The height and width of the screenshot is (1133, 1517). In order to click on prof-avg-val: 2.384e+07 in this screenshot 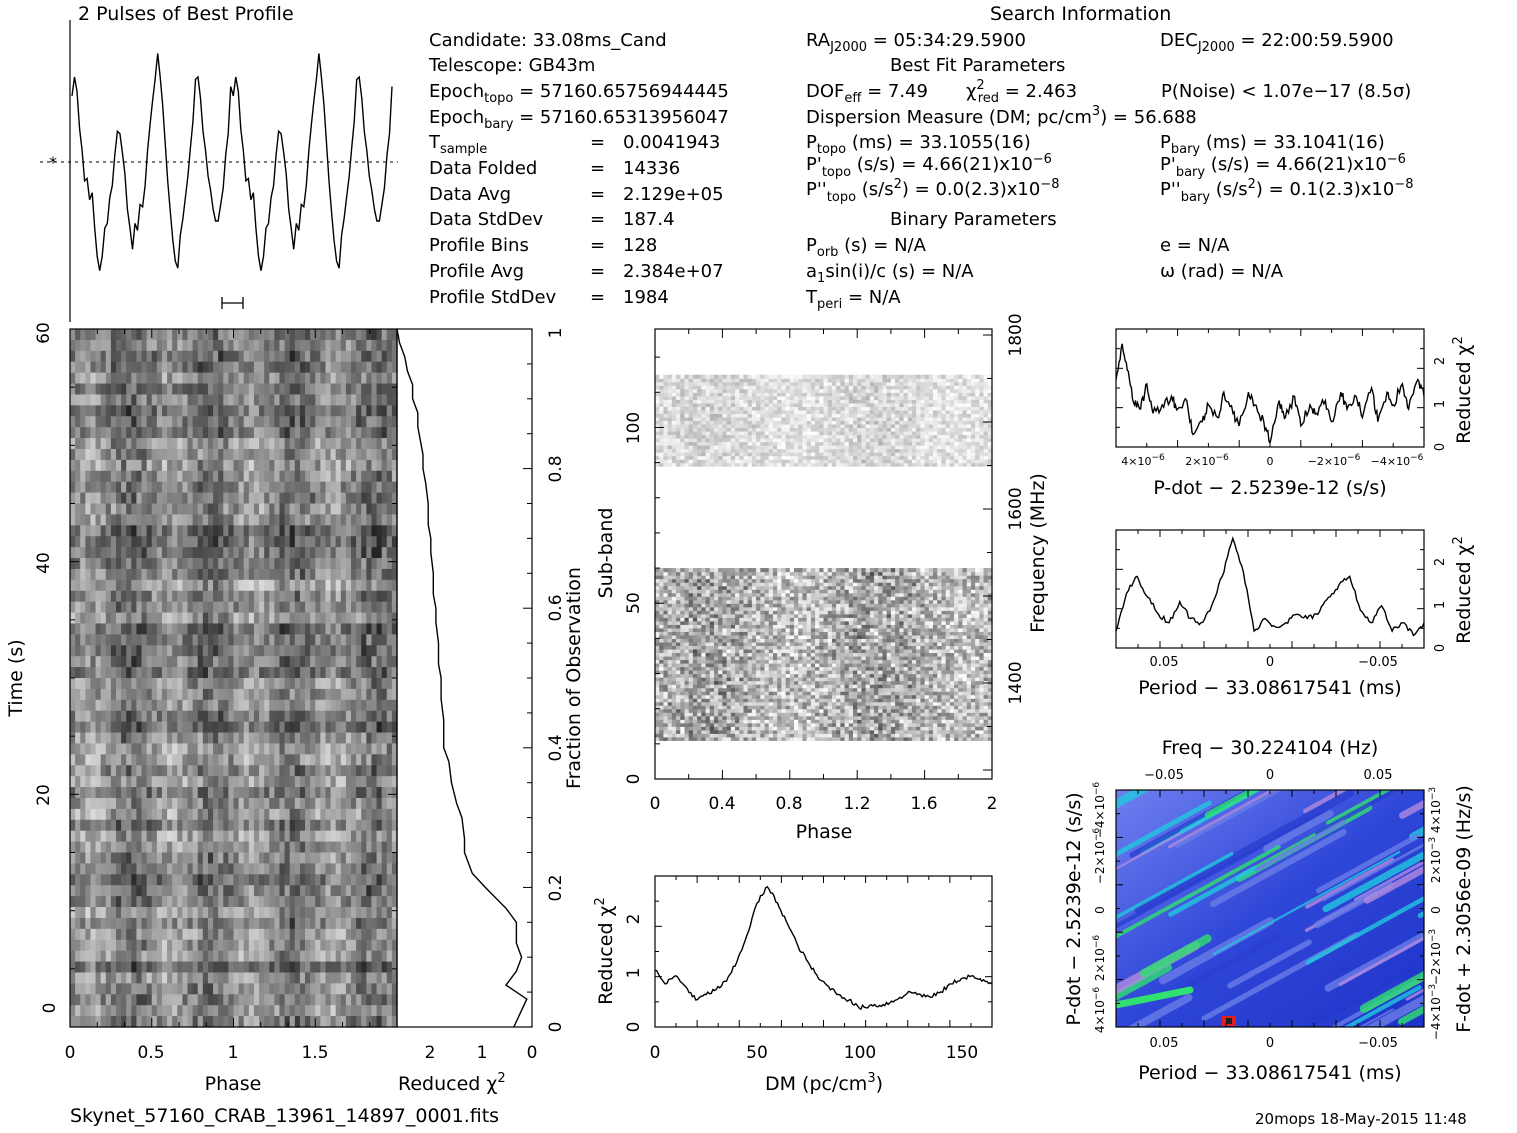, I will do `click(673, 271)`.